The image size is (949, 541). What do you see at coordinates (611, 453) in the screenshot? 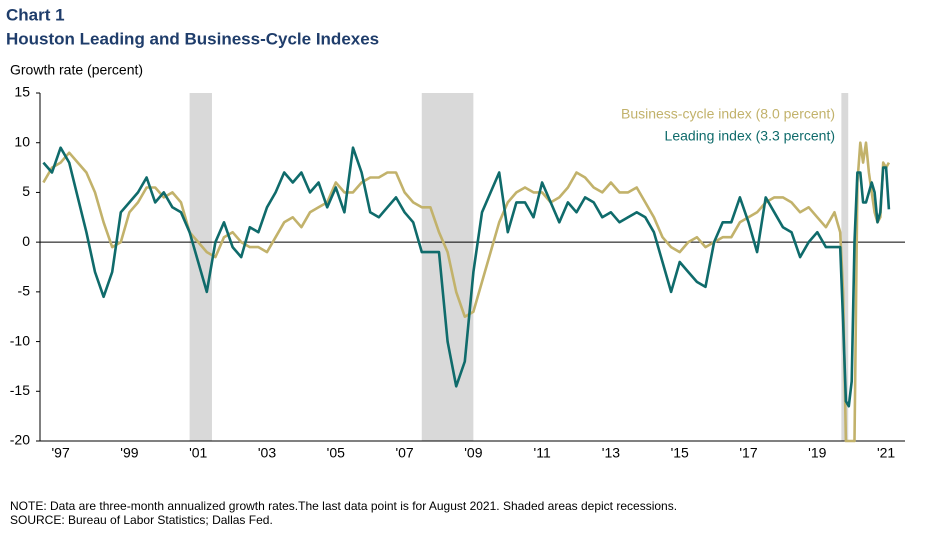
I see `x-tick-label: '13` at bounding box center [611, 453].